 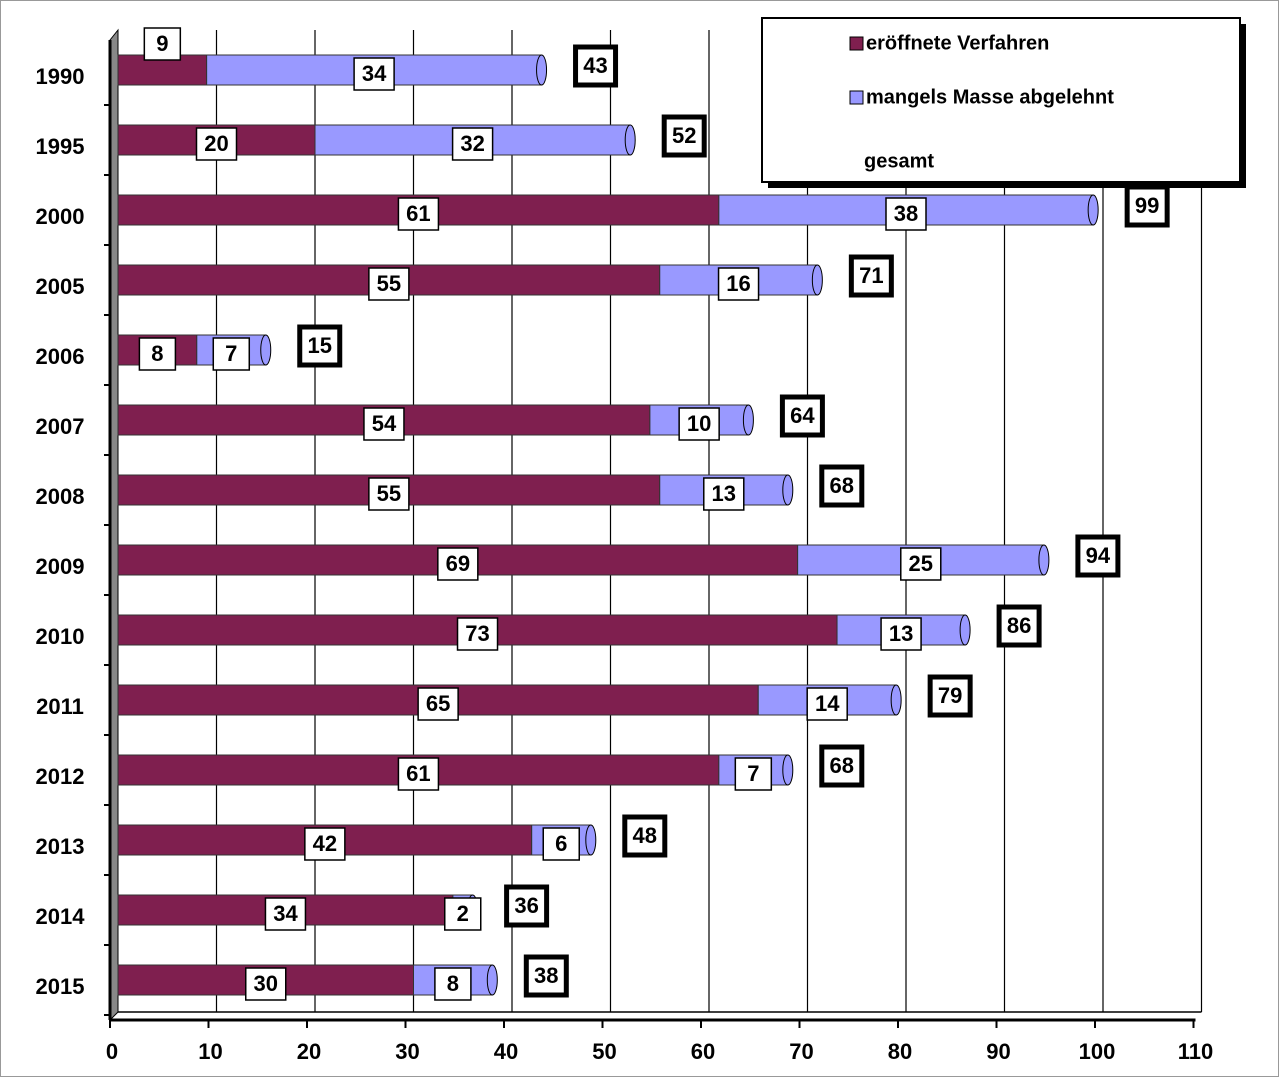 What do you see at coordinates (60, 846) in the screenshot?
I see `y-tick-label: 2013` at bounding box center [60, 846].